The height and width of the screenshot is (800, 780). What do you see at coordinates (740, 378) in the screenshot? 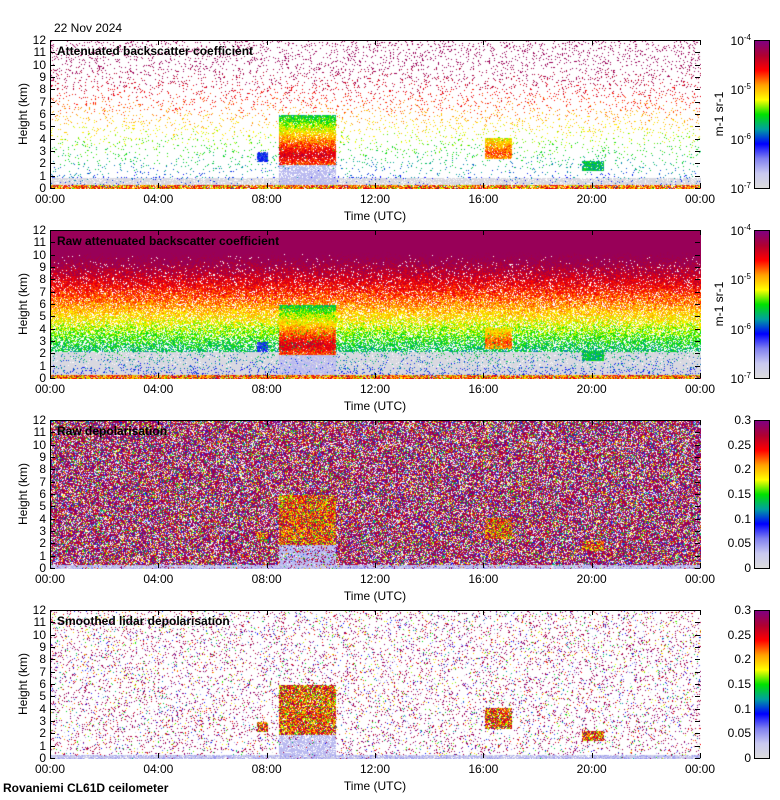
I see `colorbar-tick-label: 10⁻⁷` at bounding box center [740, 378].